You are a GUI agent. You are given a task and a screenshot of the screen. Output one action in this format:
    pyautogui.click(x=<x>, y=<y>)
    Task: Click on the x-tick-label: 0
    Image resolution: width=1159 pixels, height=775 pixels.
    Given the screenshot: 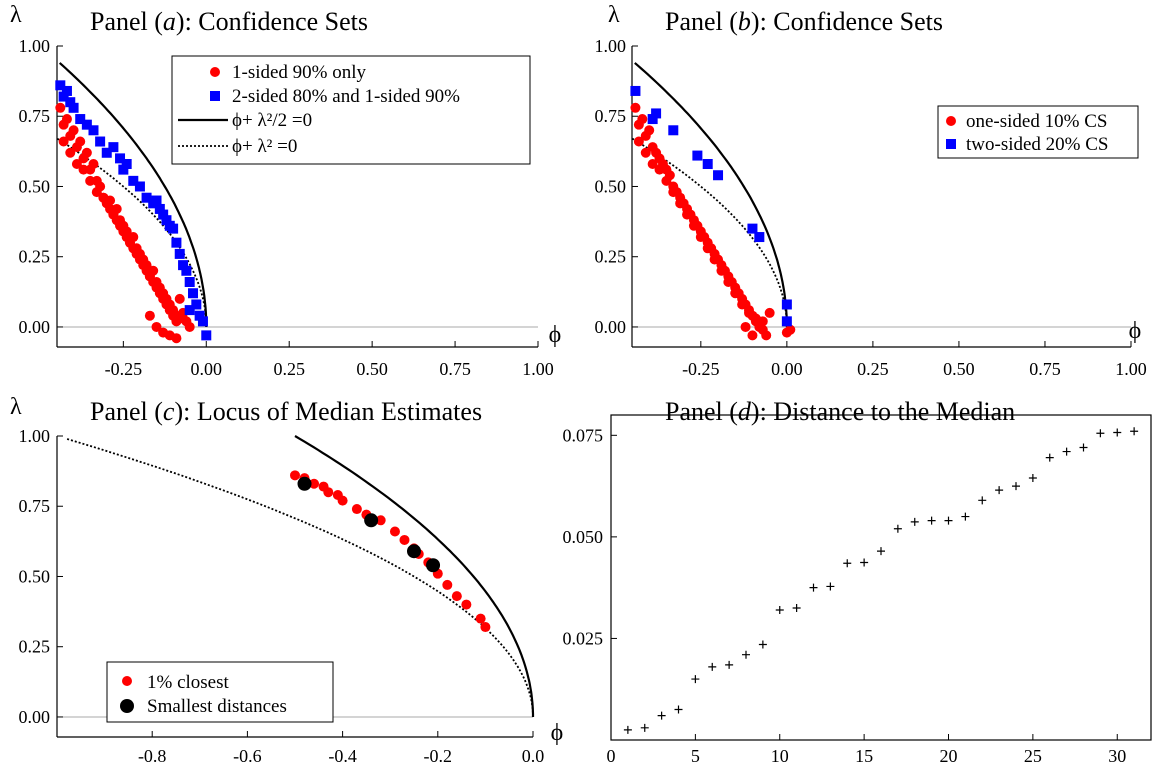 What is the action you would take?
    pyautogui.click(x=611, y=756)
    